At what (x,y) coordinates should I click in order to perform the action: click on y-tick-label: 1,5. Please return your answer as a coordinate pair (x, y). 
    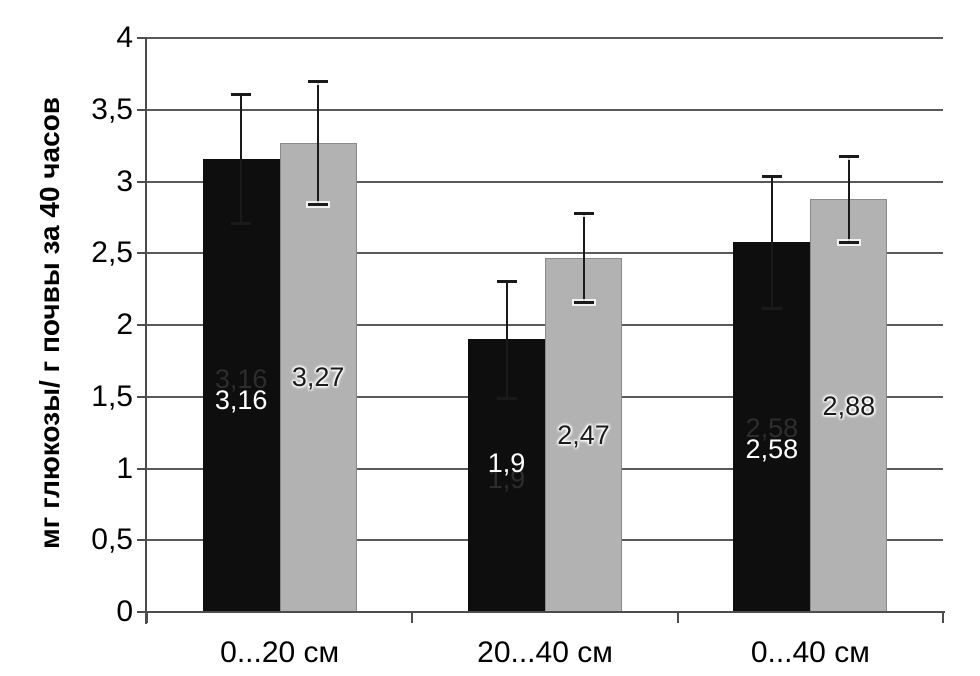
    Looking at the image, I should click on (112, 396).